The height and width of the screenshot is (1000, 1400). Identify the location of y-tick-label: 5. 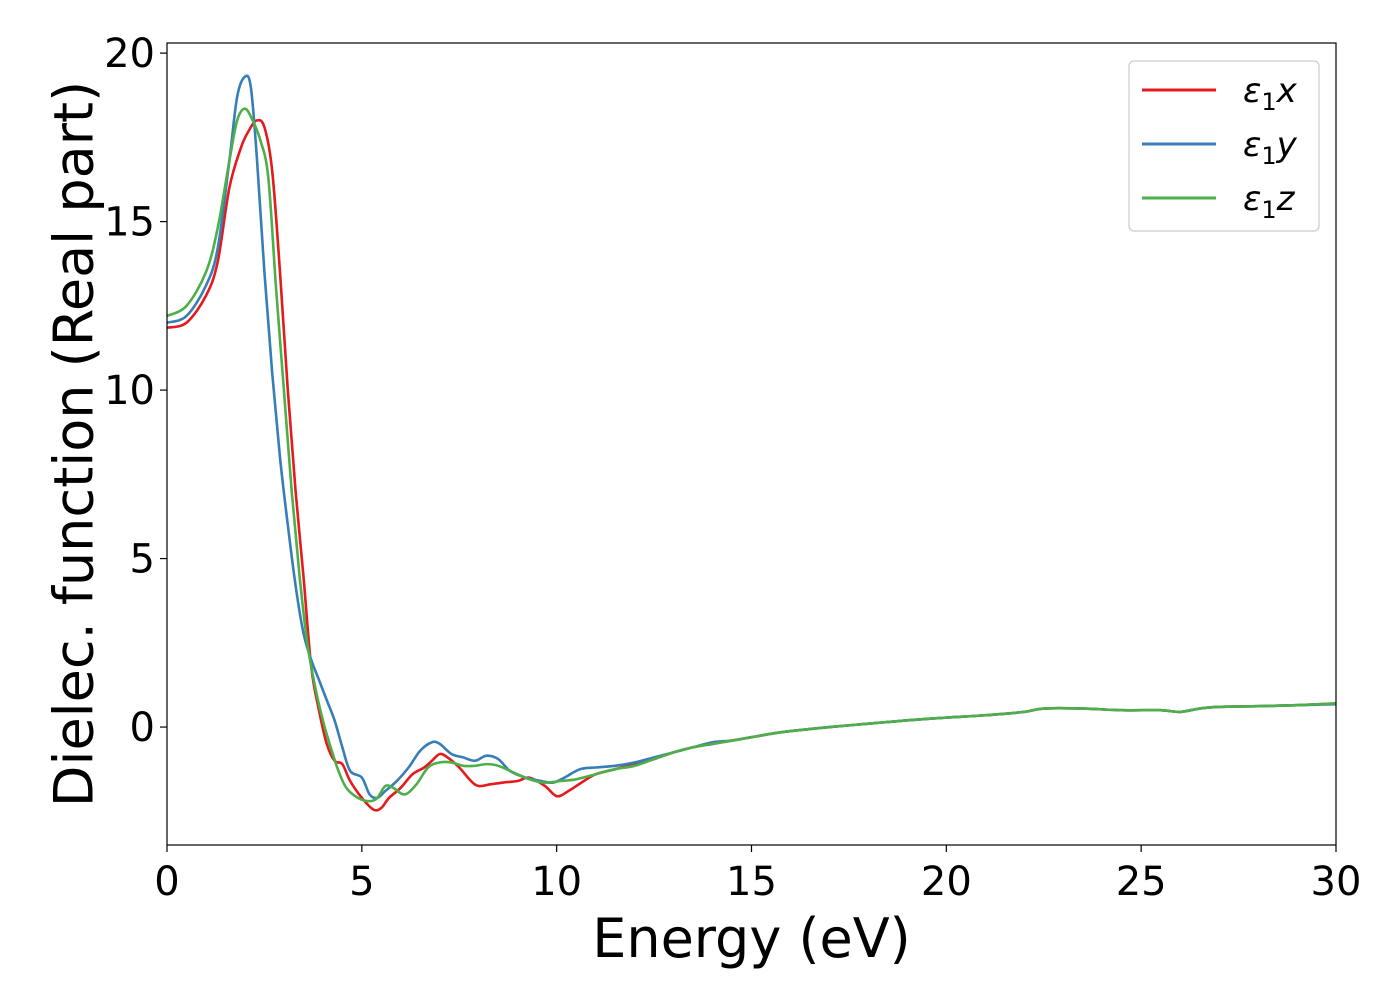
(142, 560).